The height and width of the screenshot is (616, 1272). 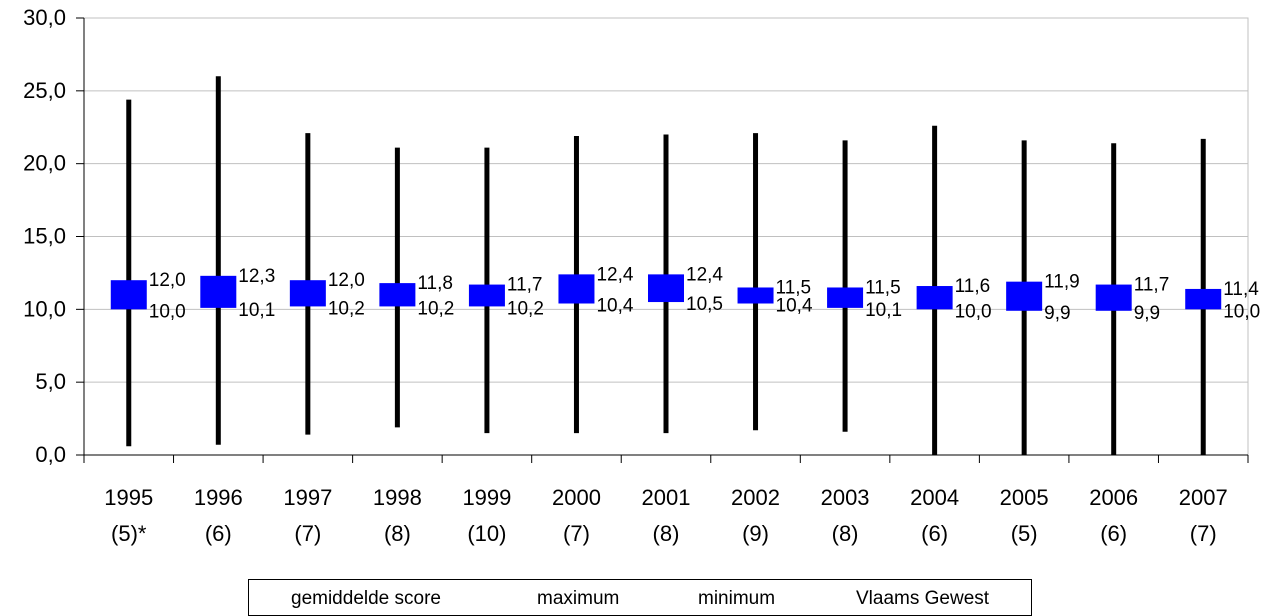 I want to click on x-tick-label: 1997, so click(x=307, y=497).